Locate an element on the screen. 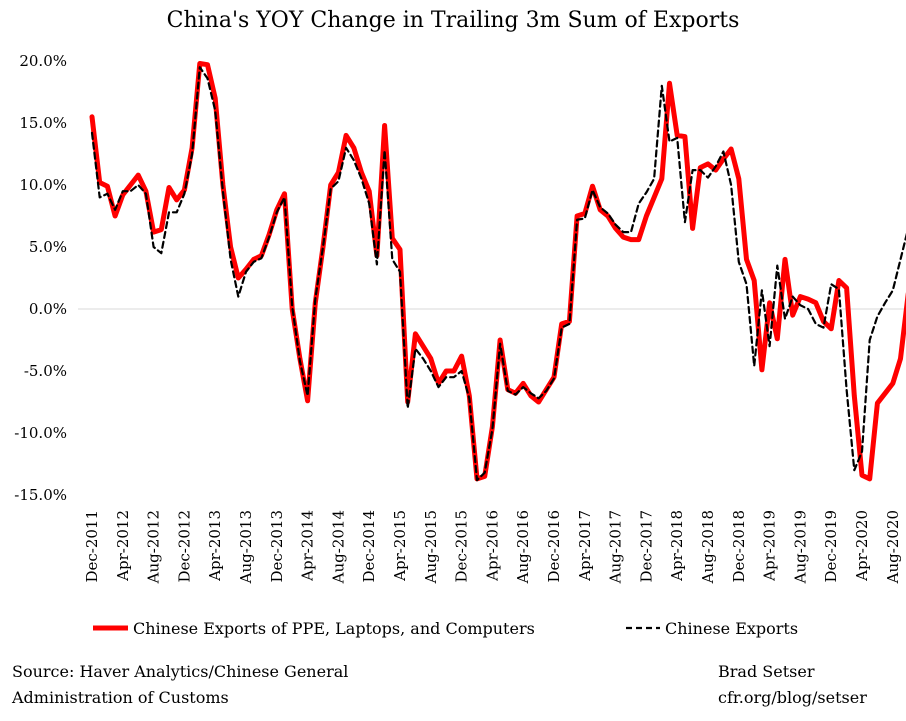 The image size is (906, 721). x-tick-label: Aug-2016 is located at coordinates (523, 547).